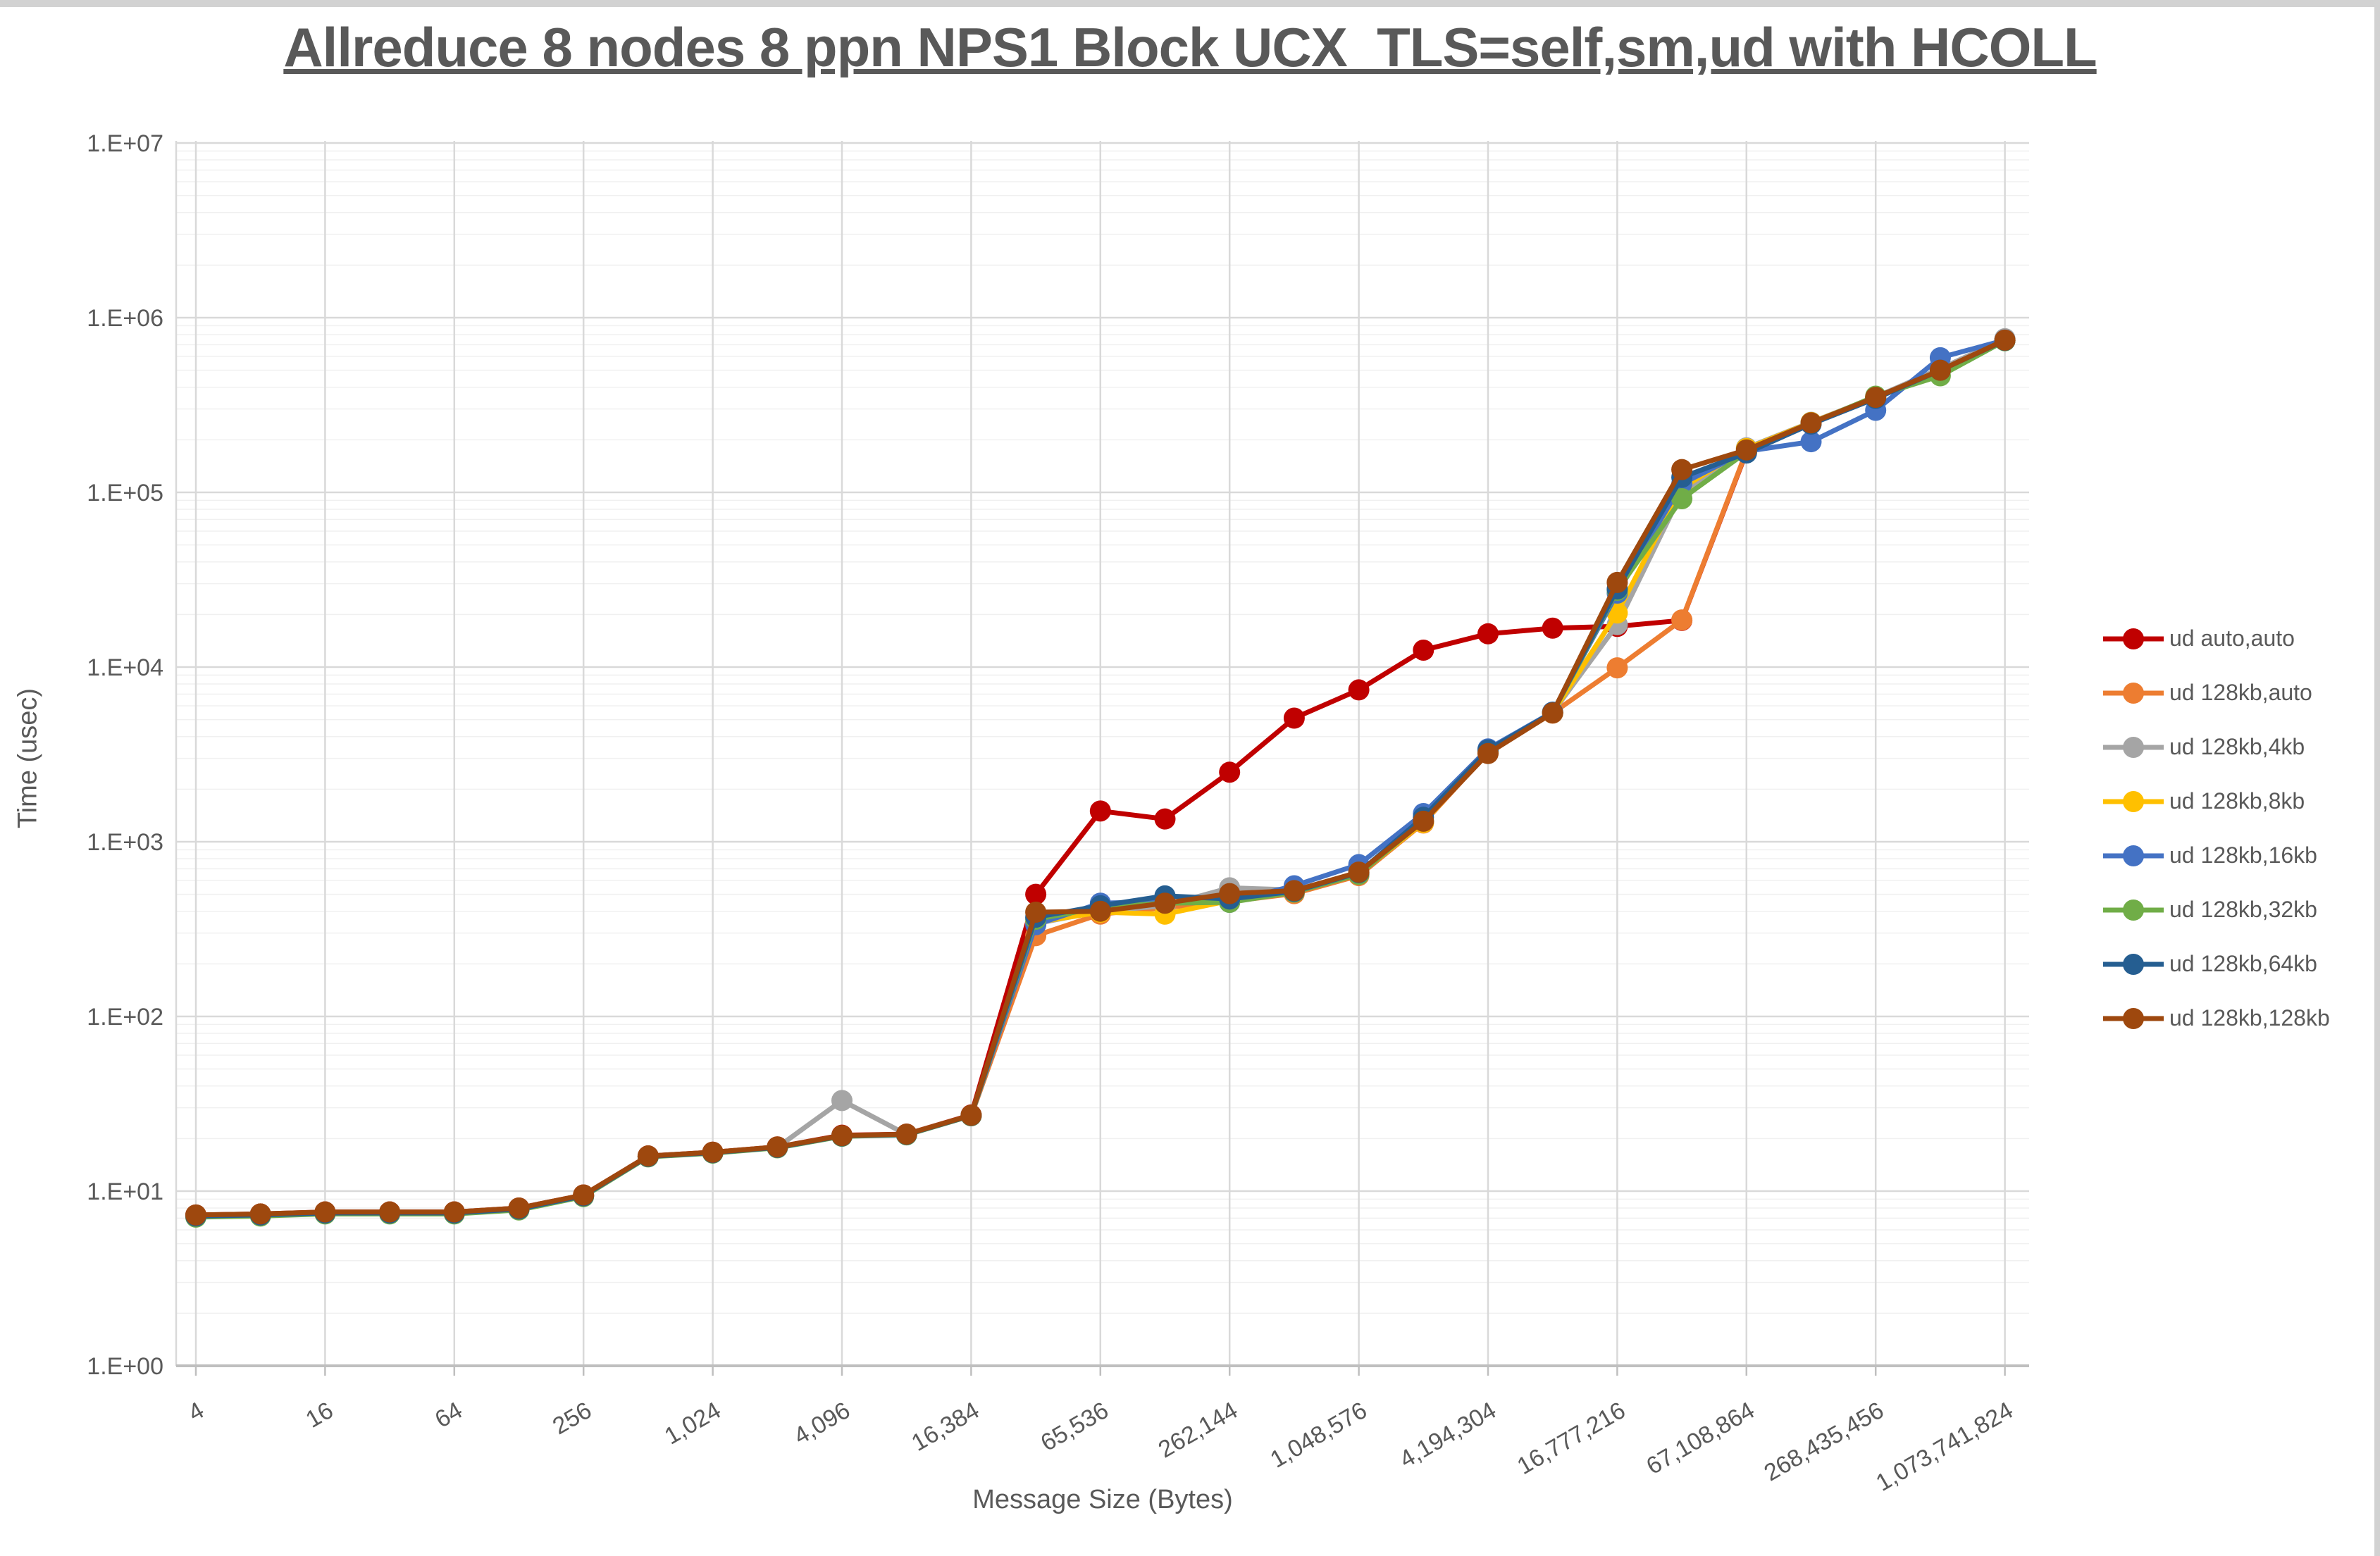 This screenshot has height=1556, width=2380. Describe the element at coordinates (2240, 692) in the screenshot. I see `legend-label: ud 128kb,auto` at that location.